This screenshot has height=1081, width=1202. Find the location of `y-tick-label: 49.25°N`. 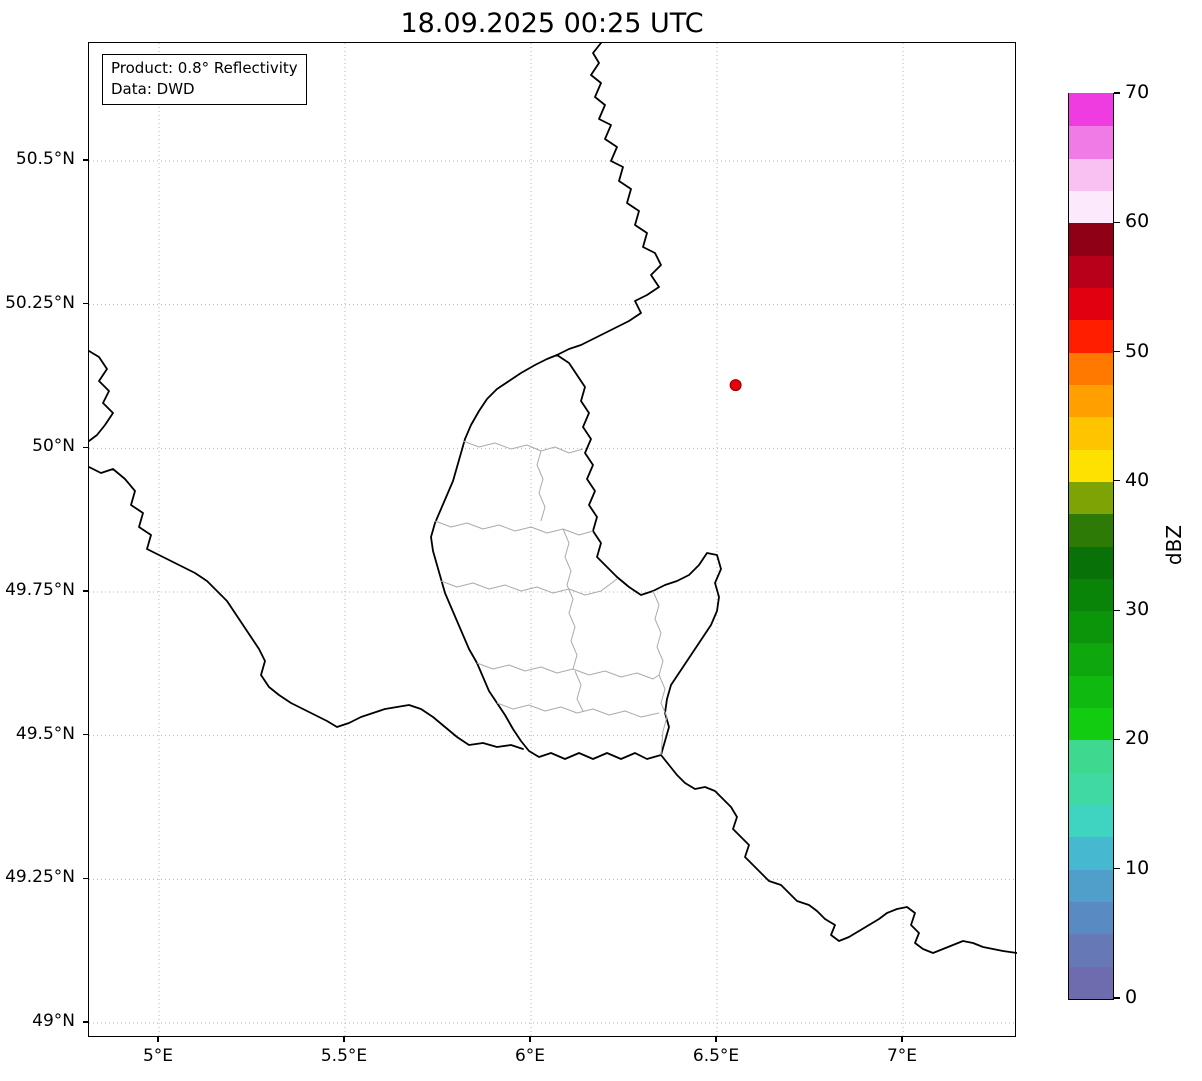

y-tick-label: 49.25°N is located at coordinates (40, 877).